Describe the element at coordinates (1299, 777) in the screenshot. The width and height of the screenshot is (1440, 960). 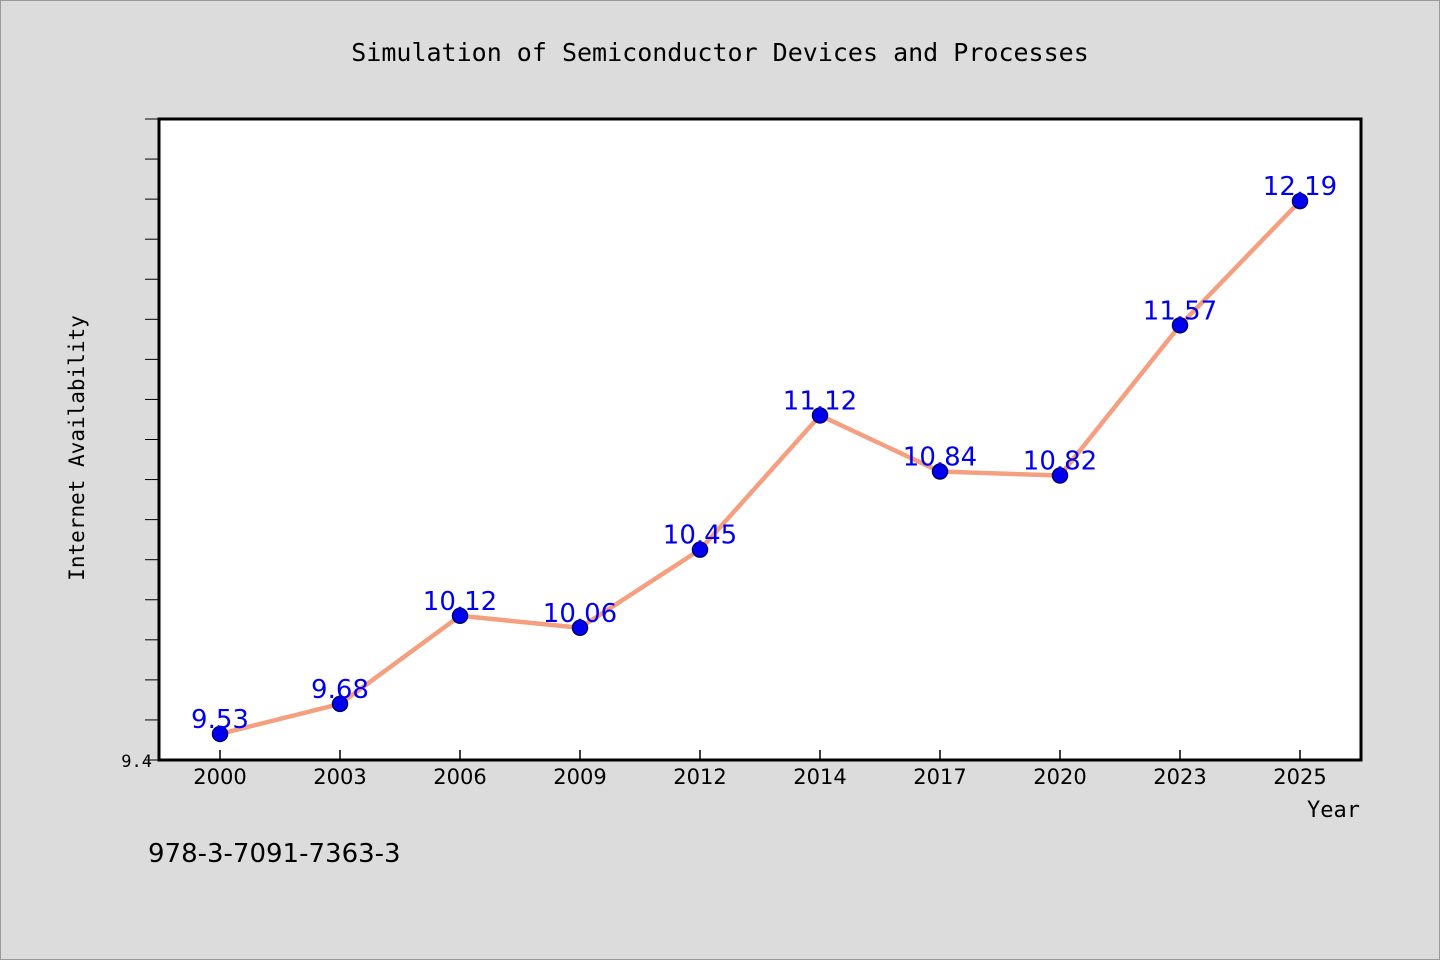
I see `x-tick-label: 2025` at that location.